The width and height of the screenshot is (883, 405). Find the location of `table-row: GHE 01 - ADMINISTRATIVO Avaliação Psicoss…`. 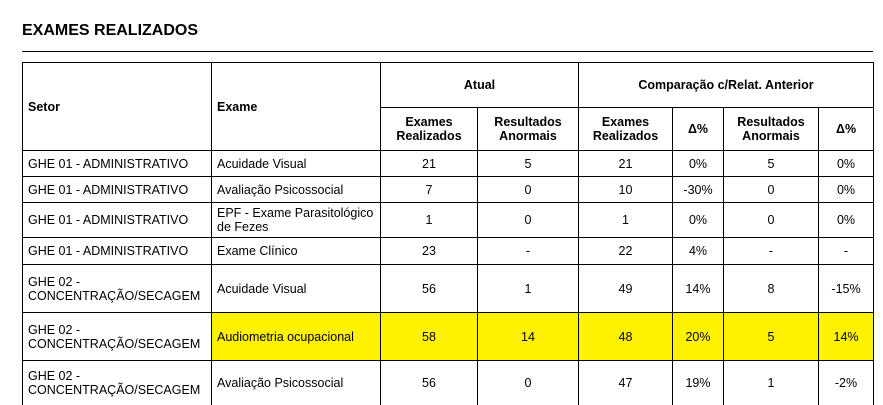

table-row: GHE 01 - ADMINISTRATIVO Avaliação Psicoss… is located at coordinates (448, 189).